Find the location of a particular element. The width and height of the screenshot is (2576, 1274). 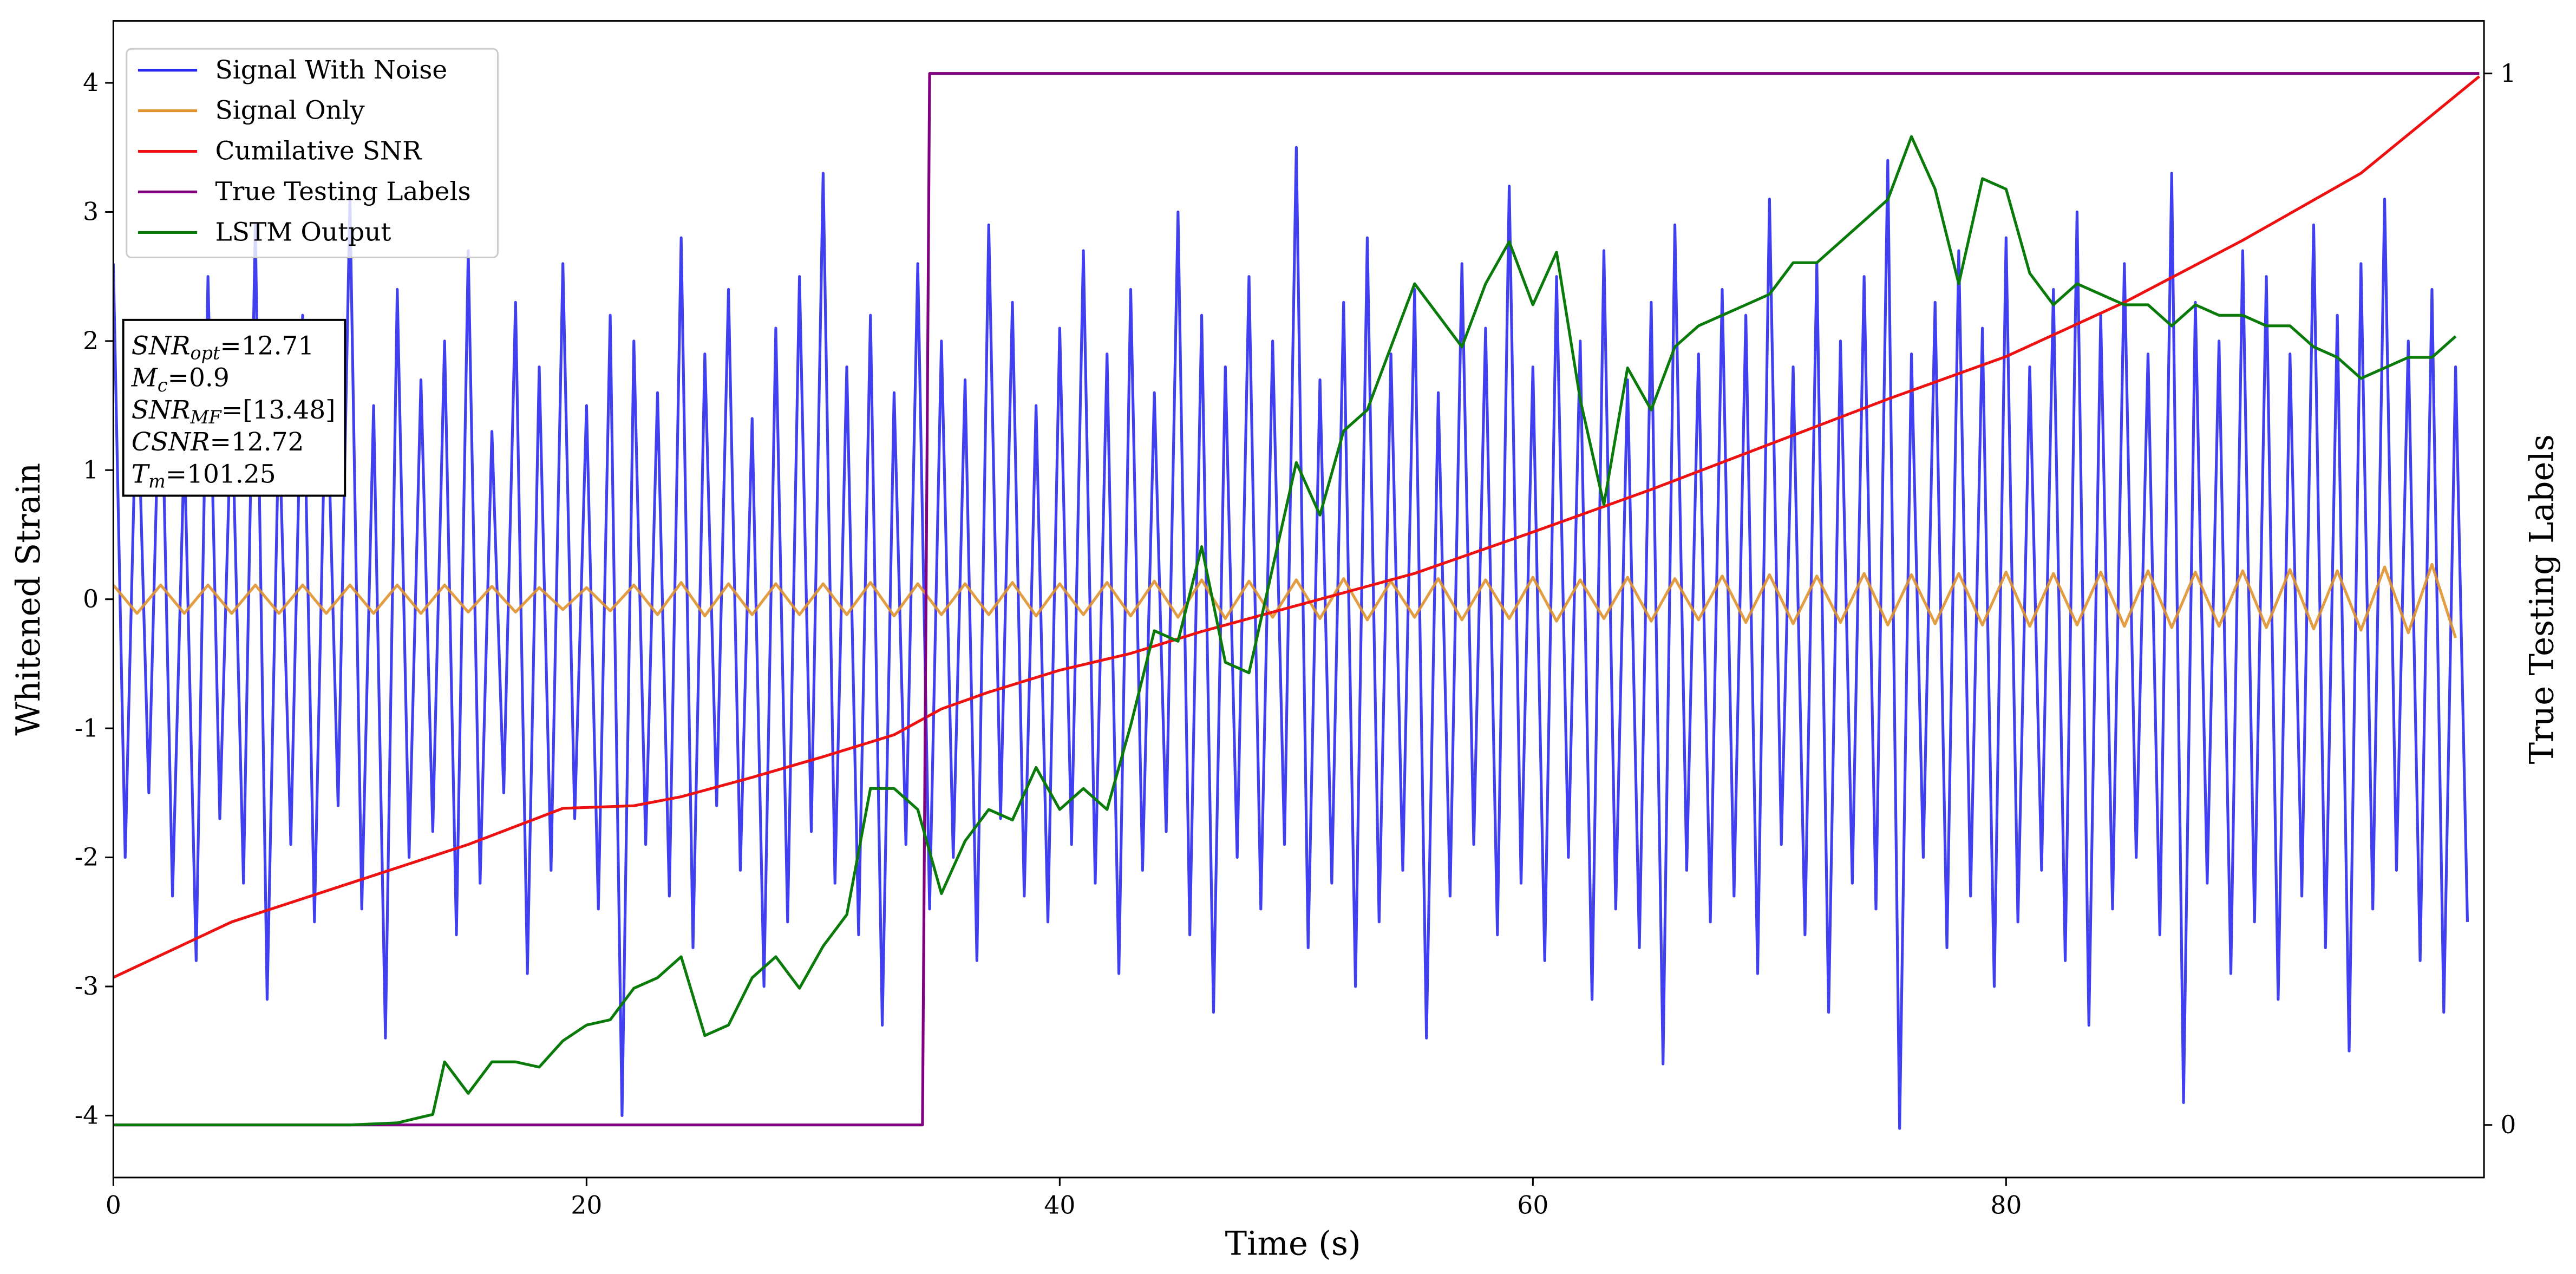

y-tick-label: 0 is located at coordinates (91, 599).